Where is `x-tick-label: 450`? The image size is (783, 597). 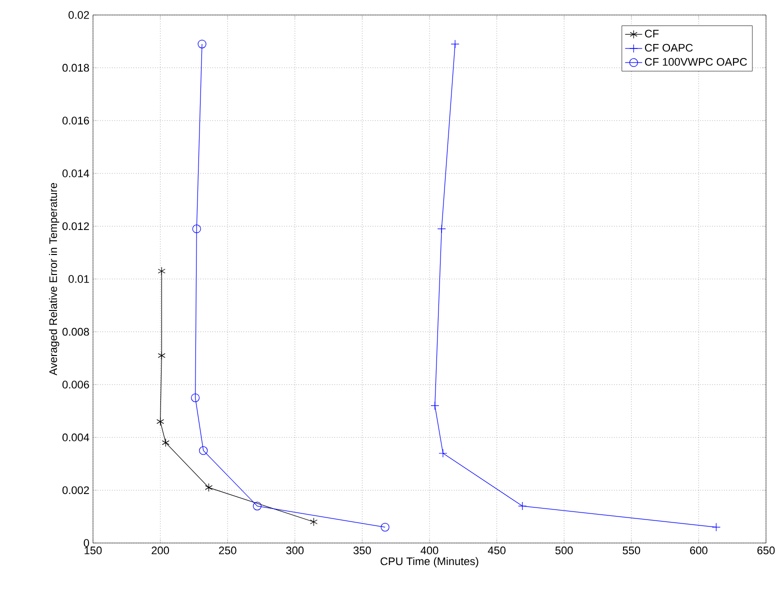 x-tick-label: 450 is located at coordinates (497, 550).